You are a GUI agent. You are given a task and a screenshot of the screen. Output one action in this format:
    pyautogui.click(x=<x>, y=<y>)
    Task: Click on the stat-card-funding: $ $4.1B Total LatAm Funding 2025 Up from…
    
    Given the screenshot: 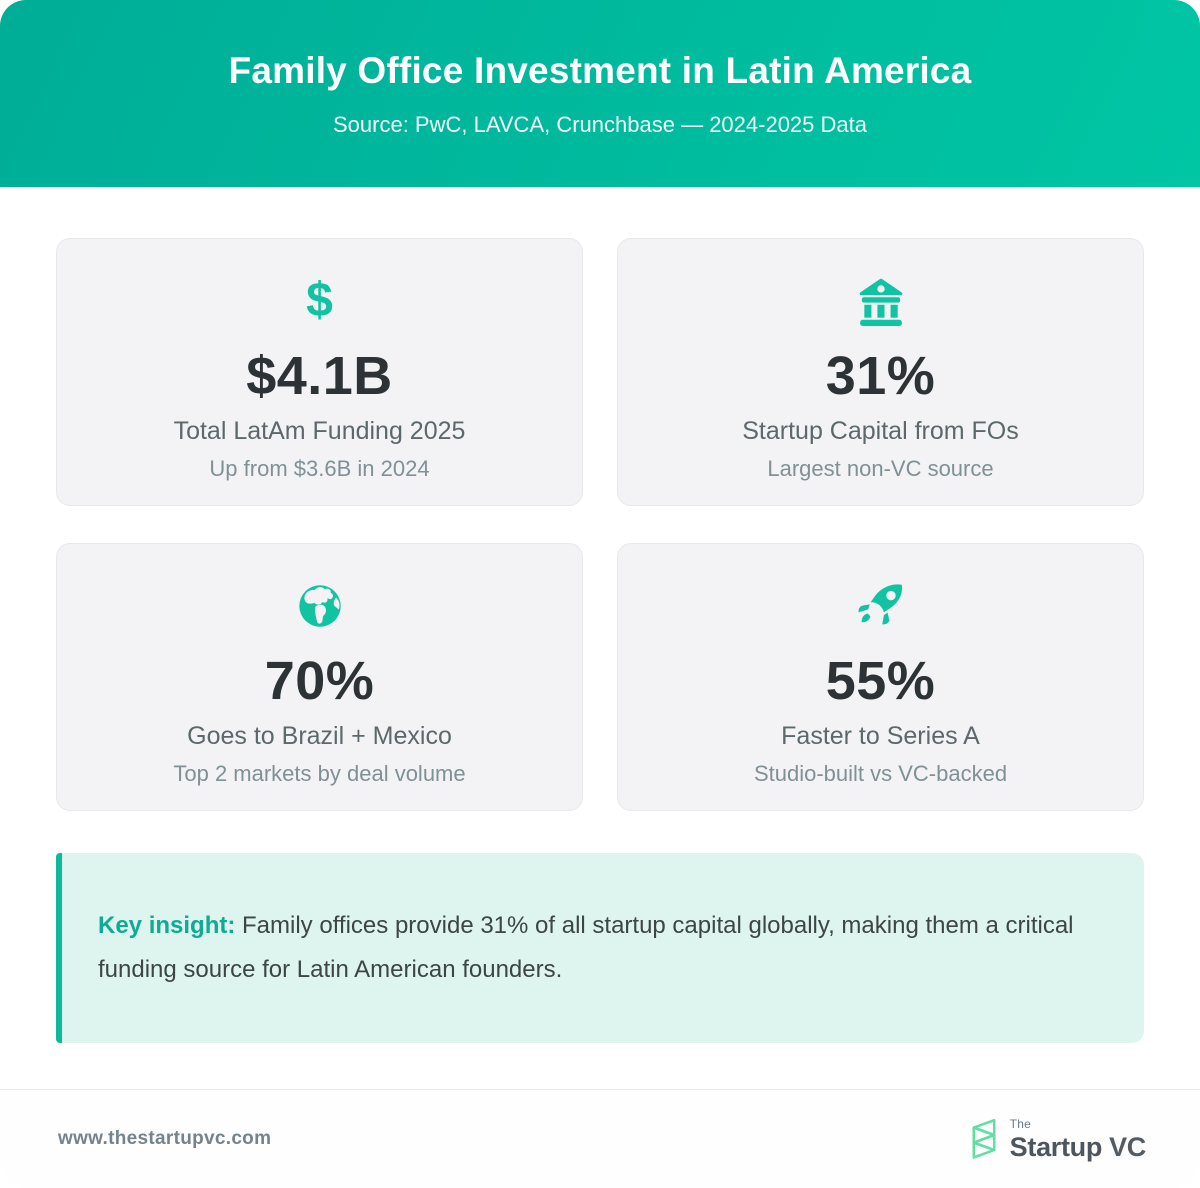 What is the action you would take?
    pyautogui.click(x=319, y=372)
    